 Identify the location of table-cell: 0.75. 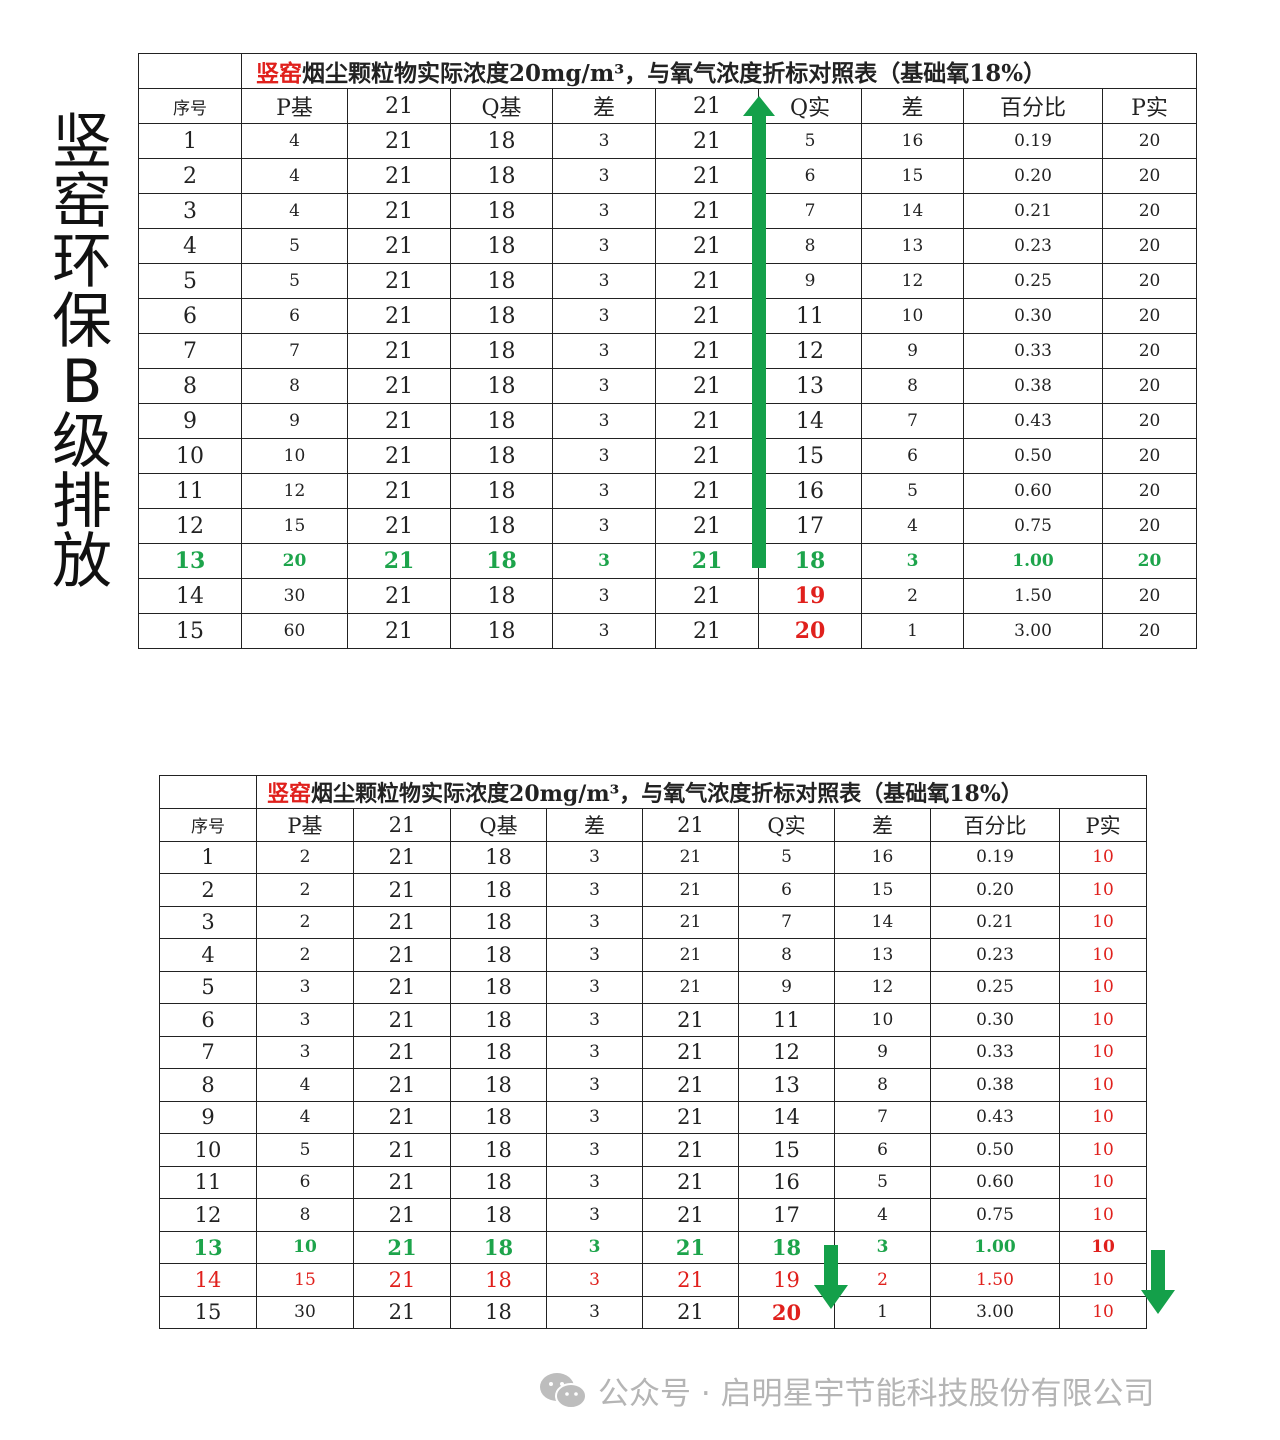
(1033, 526).